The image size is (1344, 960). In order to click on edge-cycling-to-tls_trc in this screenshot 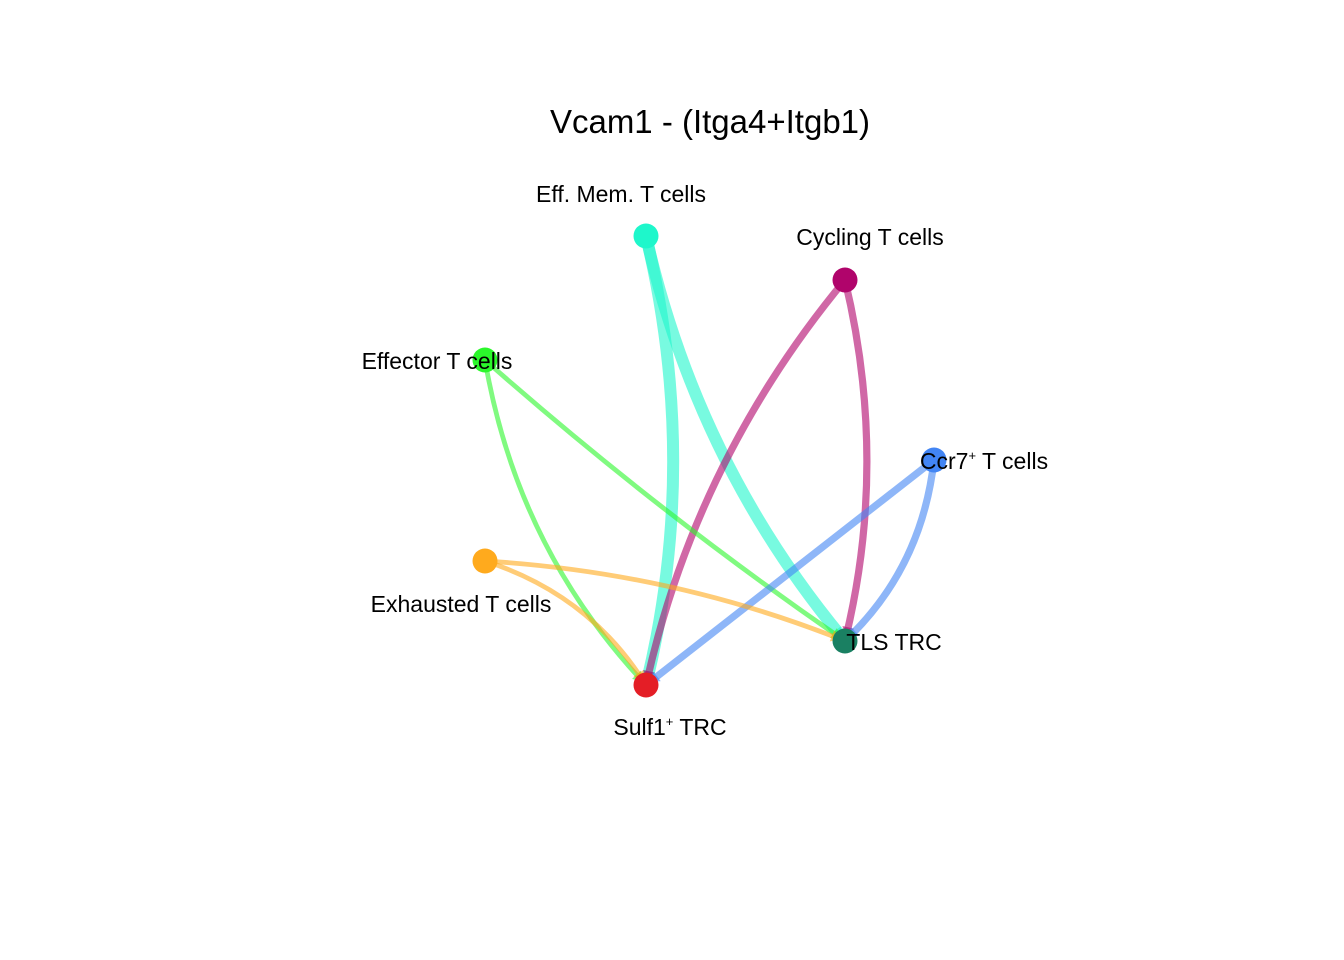, I will do `click(856, 458)`.